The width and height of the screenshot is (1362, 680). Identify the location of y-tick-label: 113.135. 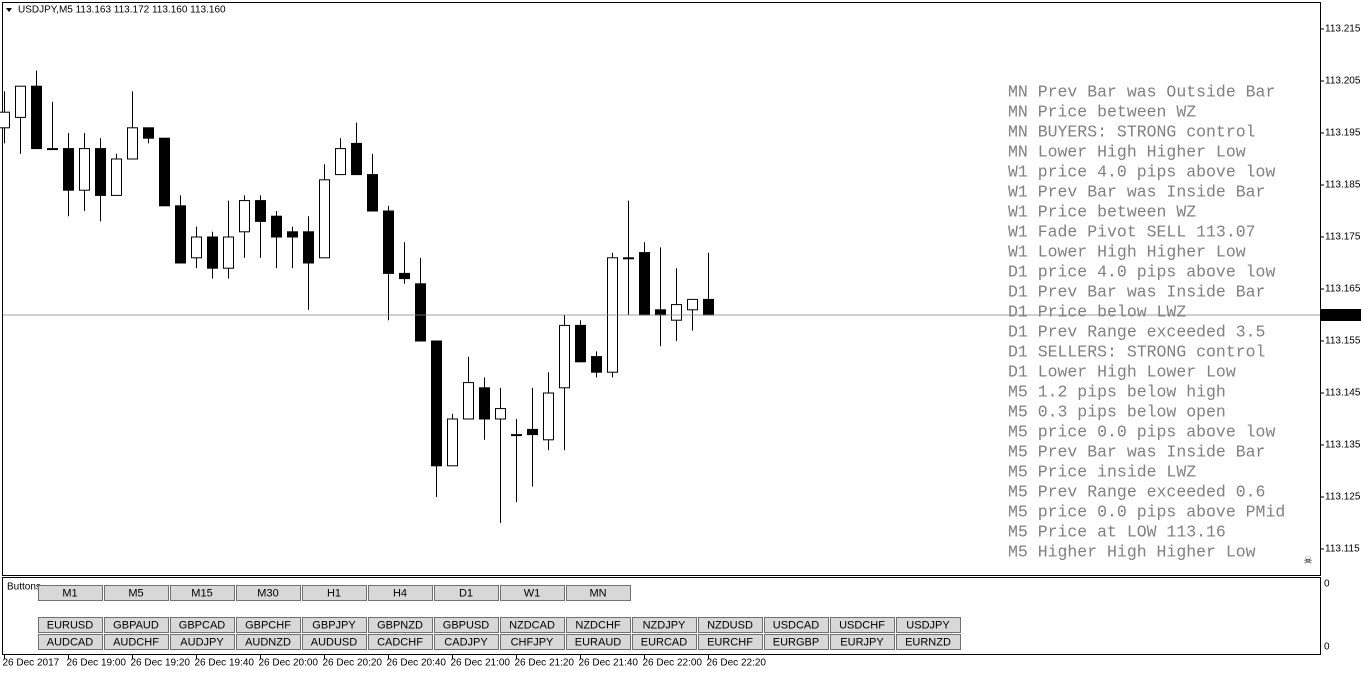
(1343, 445).